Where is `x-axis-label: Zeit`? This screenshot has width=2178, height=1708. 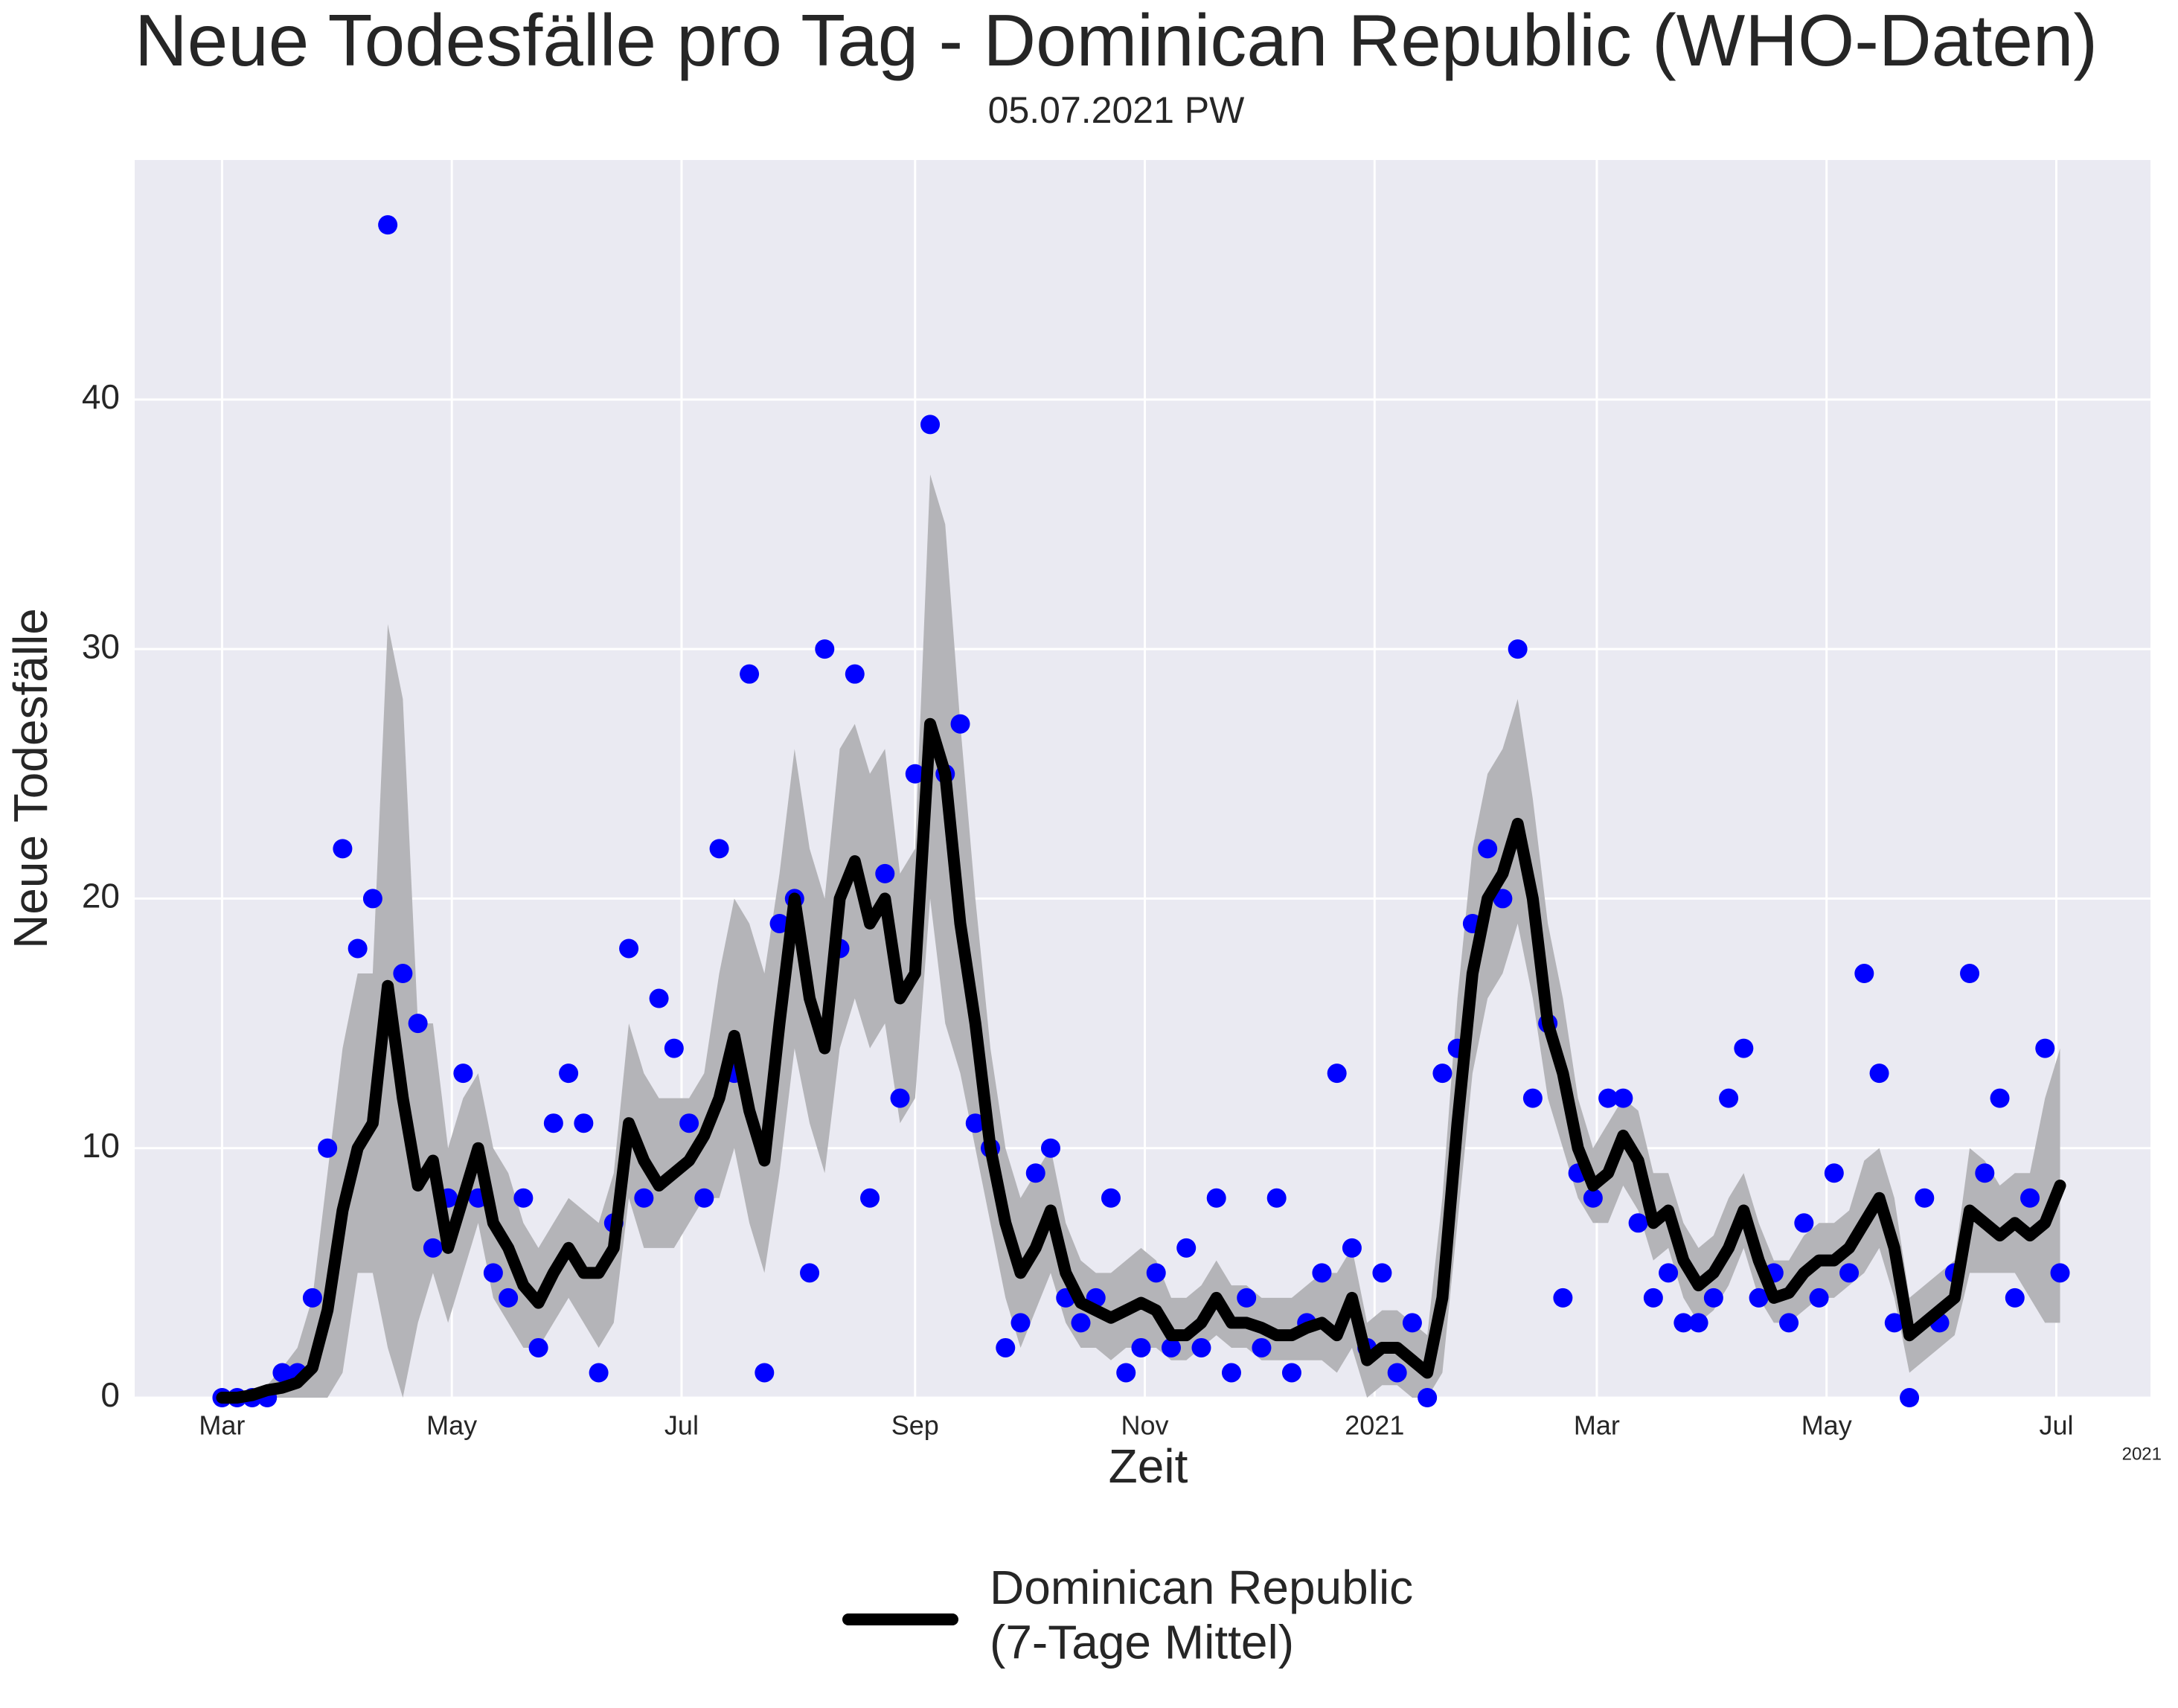
x-axis-label: Zeit is located at coordinates (1148, 1466).